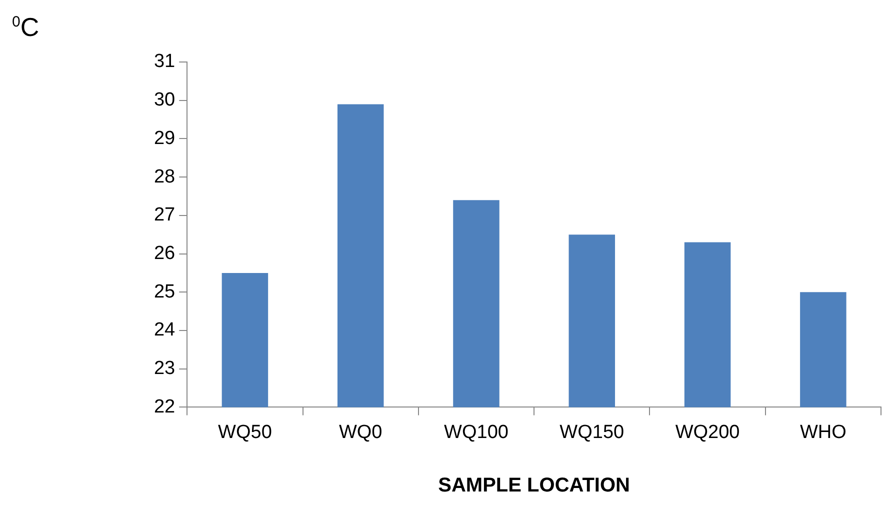 Image resolution: width=883 pixels, height=508 pixels. Describe the element at coordinates (360, 432) in the screenshot. I see `x-tick-label: WQ0` at that location.